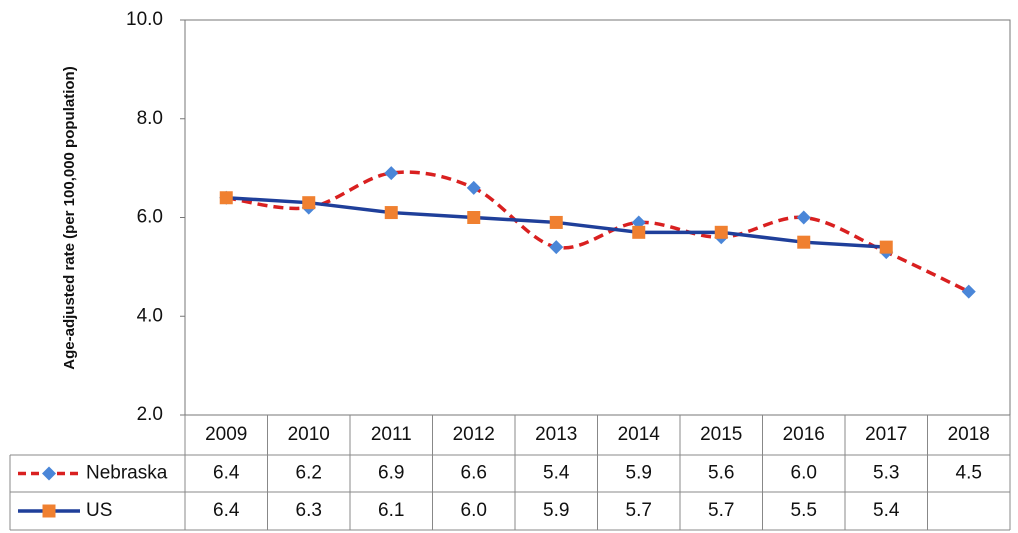  I want to click on table-value: 6.3, so click(309, 510).